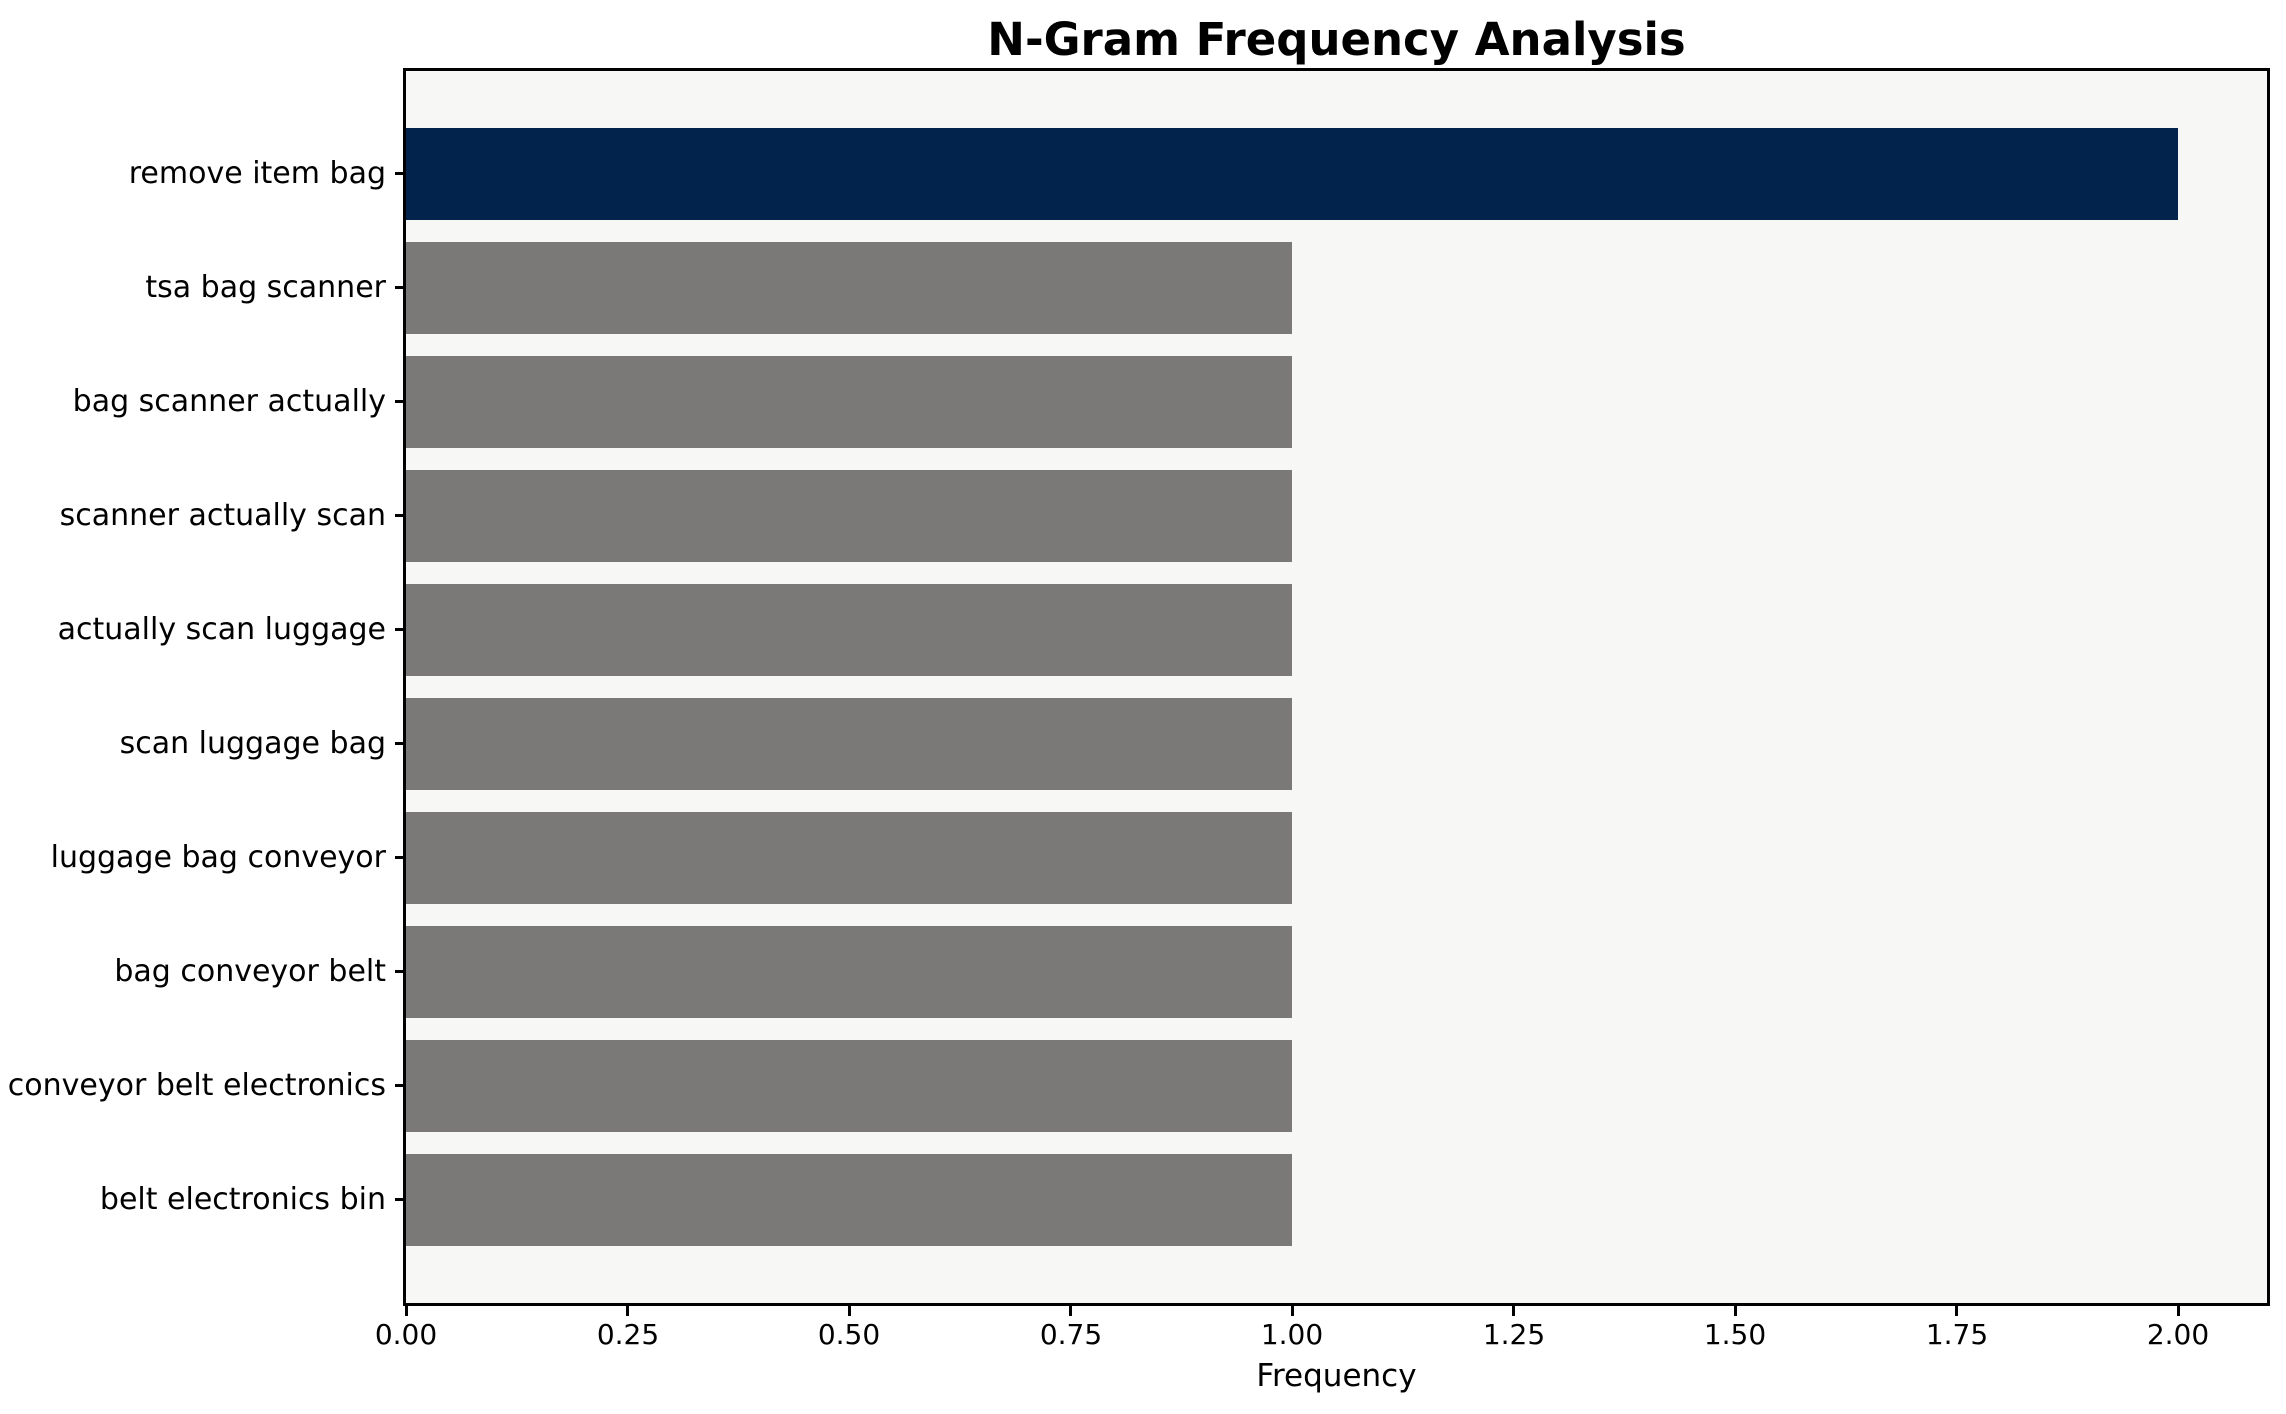 The width and height of the screenshot is (2286, 1414). Describe the element at coordinates (250, 971) in the screenshot. I see `y-tick-label: bag conveyor belt` at that location.